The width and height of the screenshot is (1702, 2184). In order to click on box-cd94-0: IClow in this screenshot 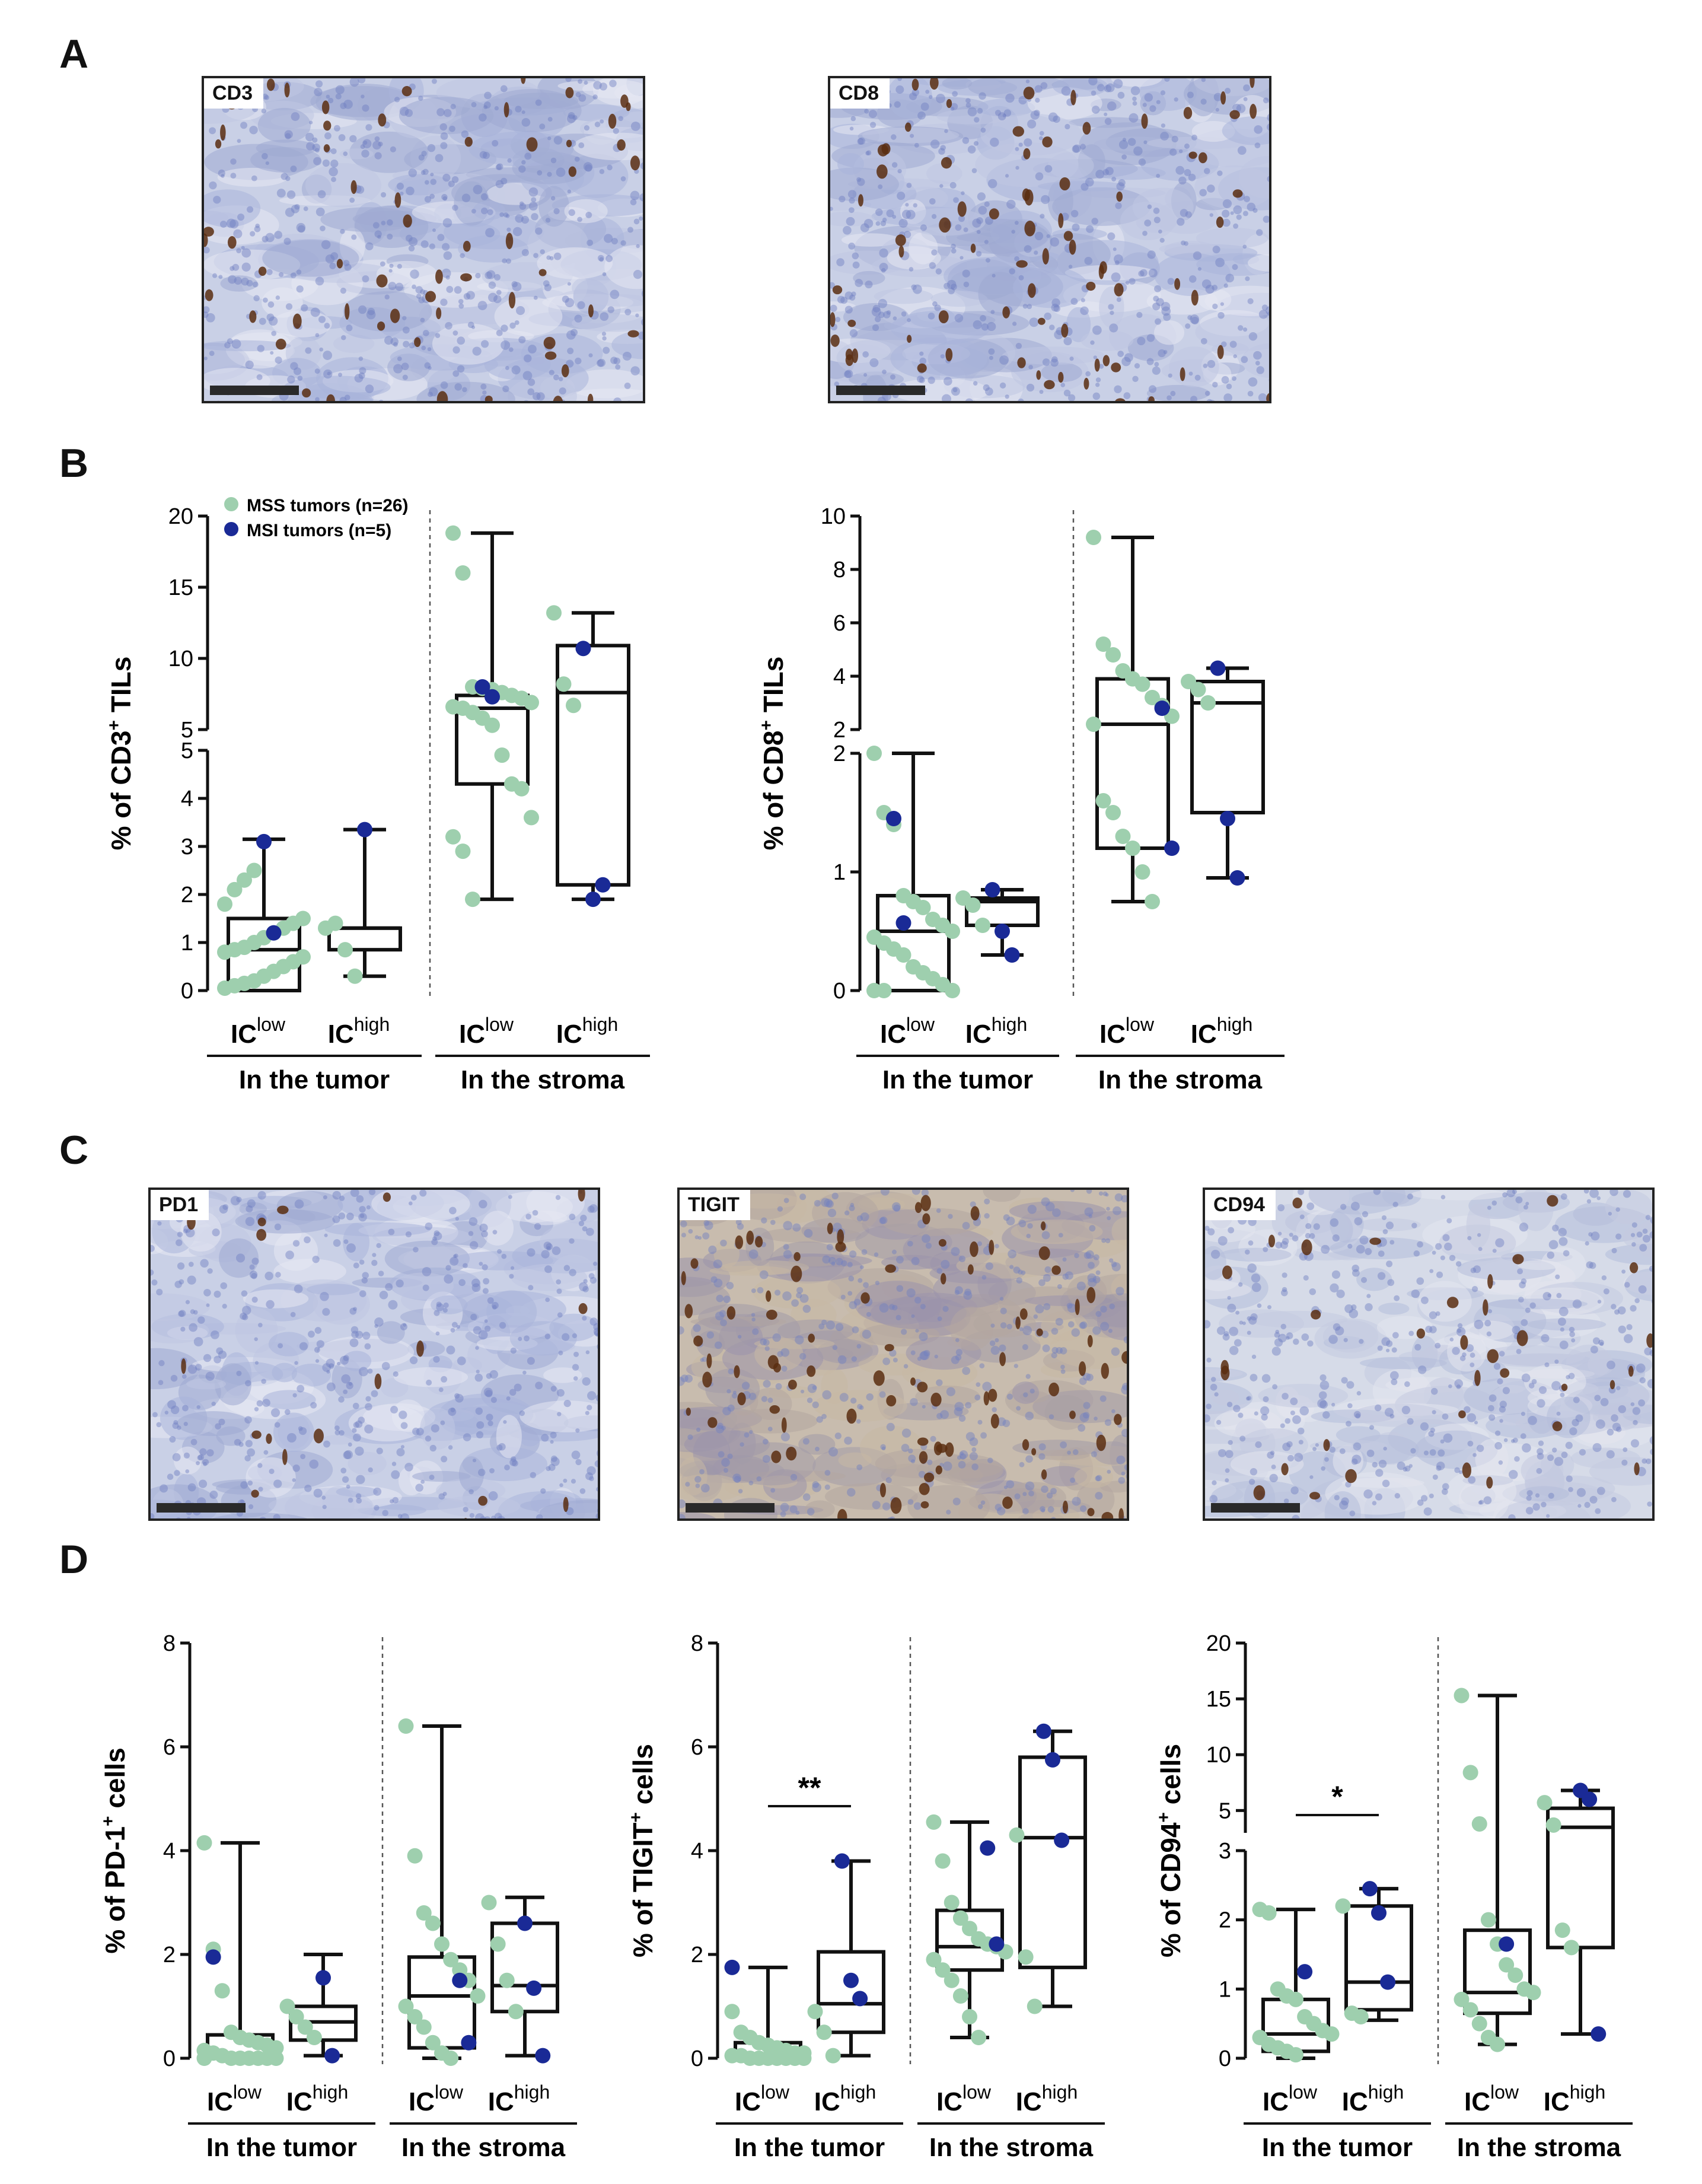, I will do `click(1296, 2009)`.